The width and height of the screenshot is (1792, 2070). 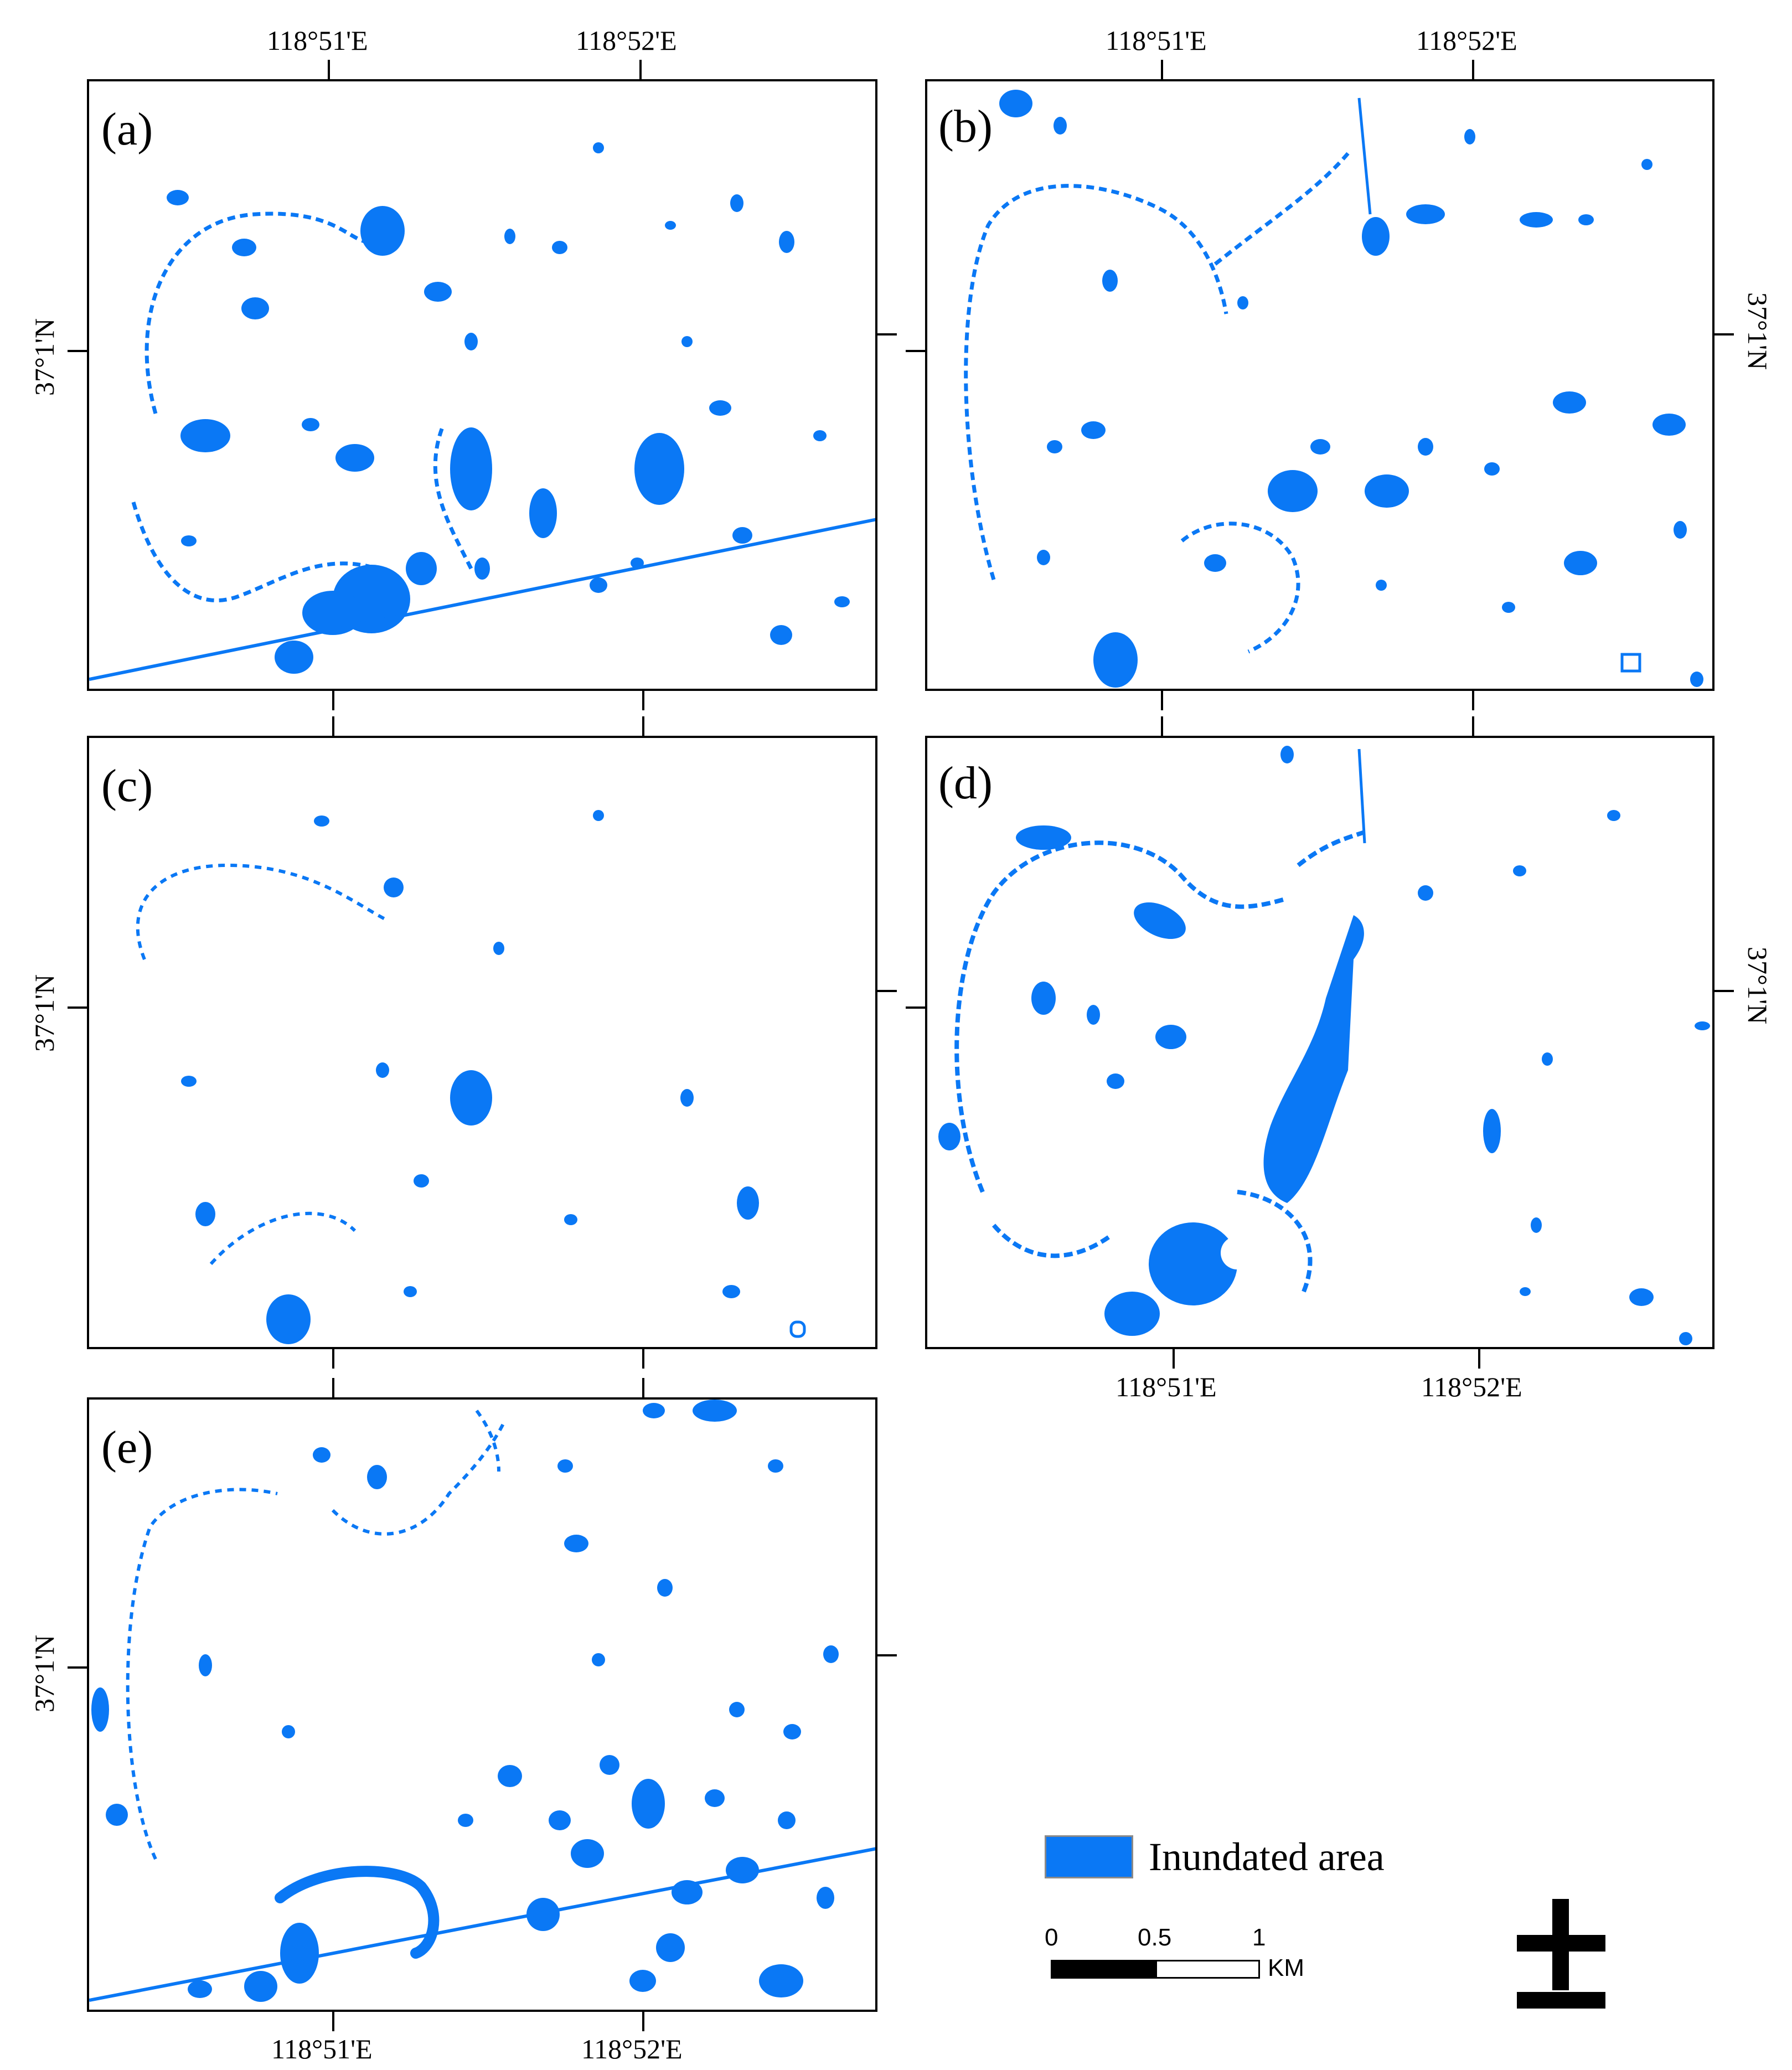 What do you see at coordinates (1466, 40) in the screenshot?
I see `lon-label-b-2: 118°52'E` at bounding box center [1466, 40].